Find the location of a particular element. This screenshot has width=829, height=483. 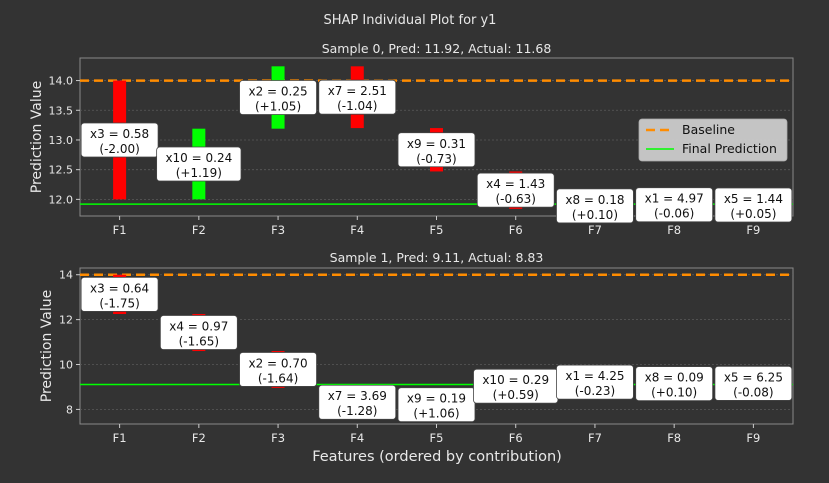

annotation-contribution: (-0.23) is located at coordinates (595, 391).